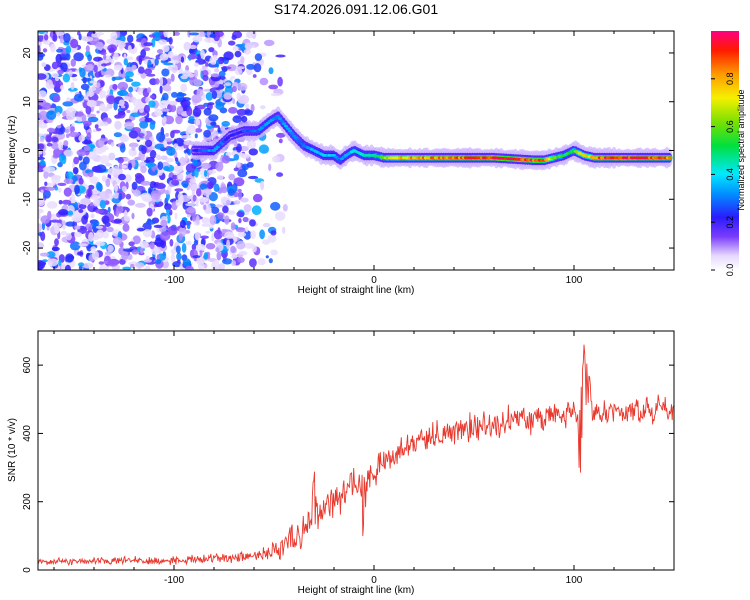 Image resolution: width=750 pixels, height=600 pixels. I want to click on x-tick-label: 100, so click(574, 280).